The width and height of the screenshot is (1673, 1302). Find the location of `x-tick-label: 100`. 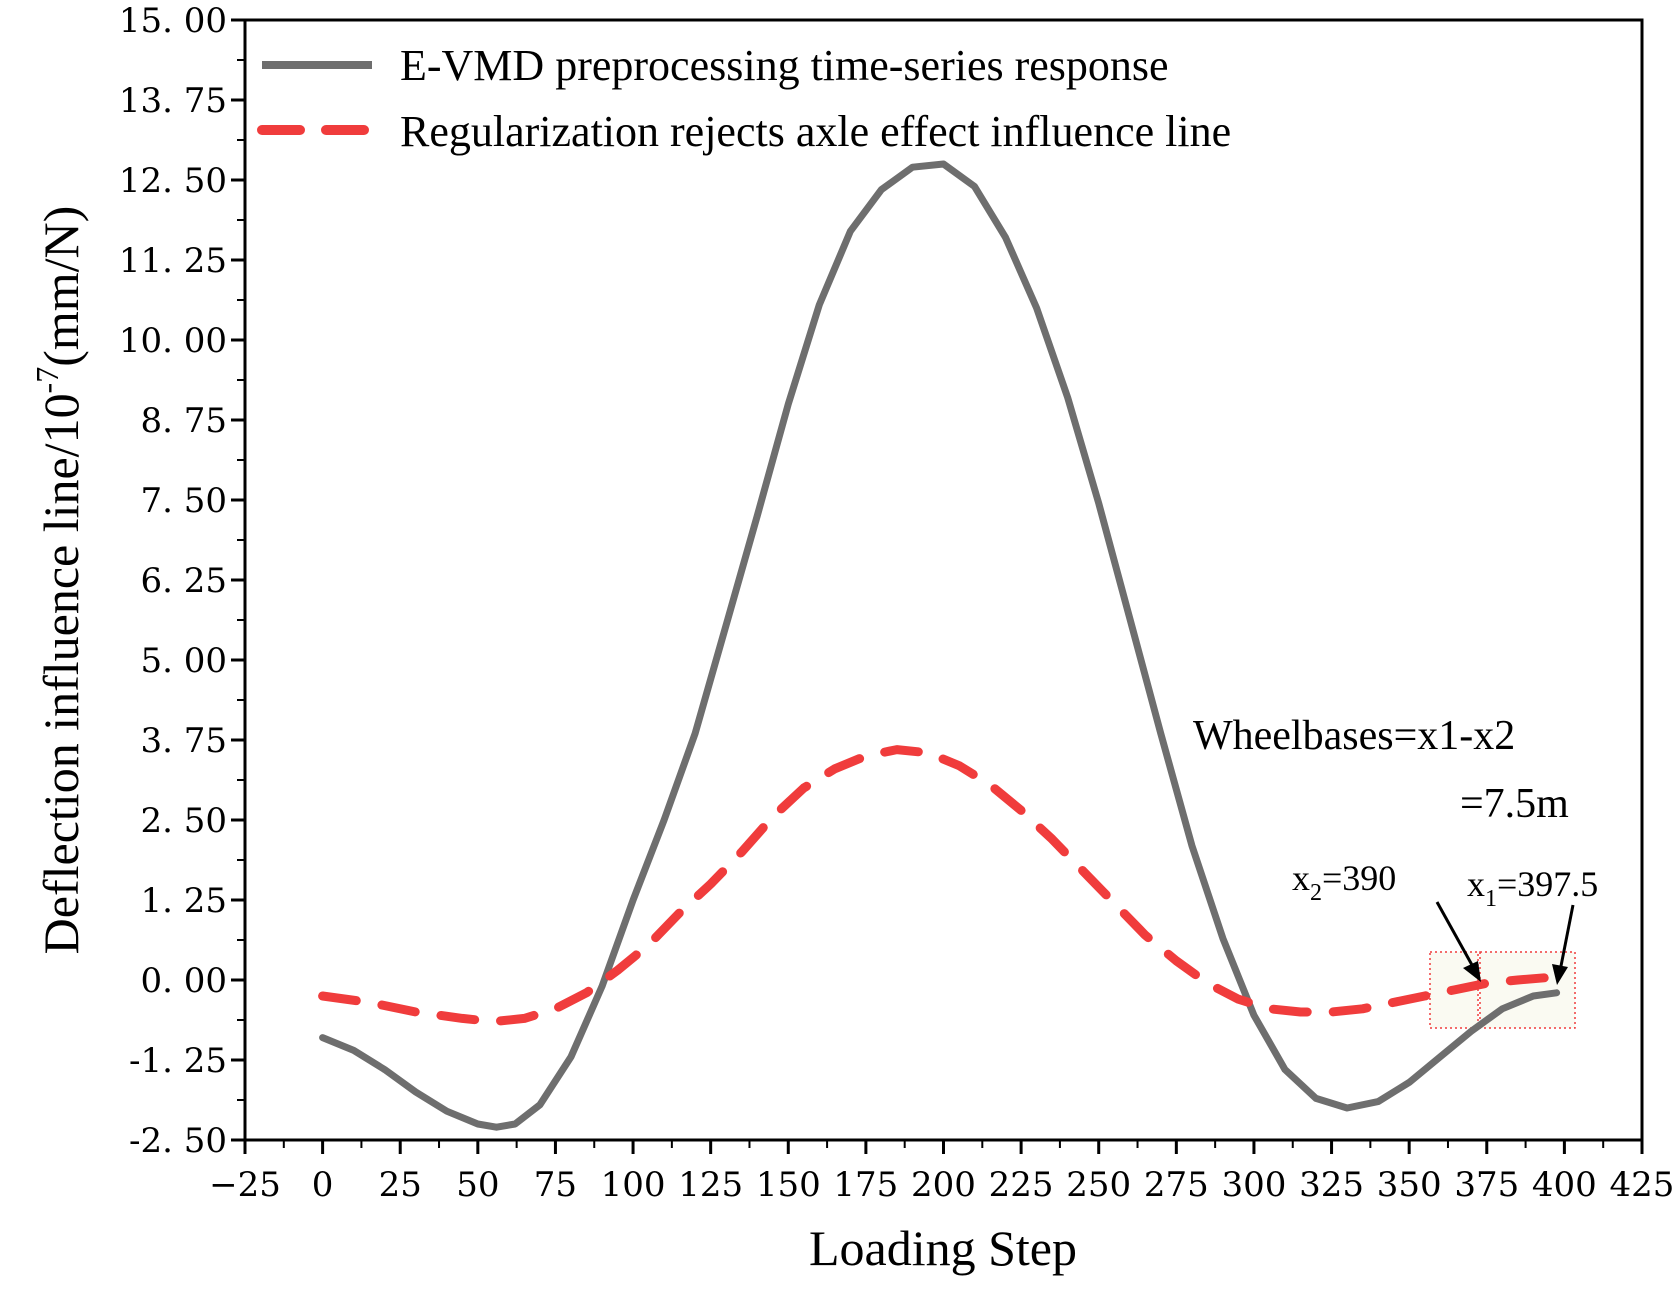

x-tick-label: 100 is located at coordinates (633, 1185).